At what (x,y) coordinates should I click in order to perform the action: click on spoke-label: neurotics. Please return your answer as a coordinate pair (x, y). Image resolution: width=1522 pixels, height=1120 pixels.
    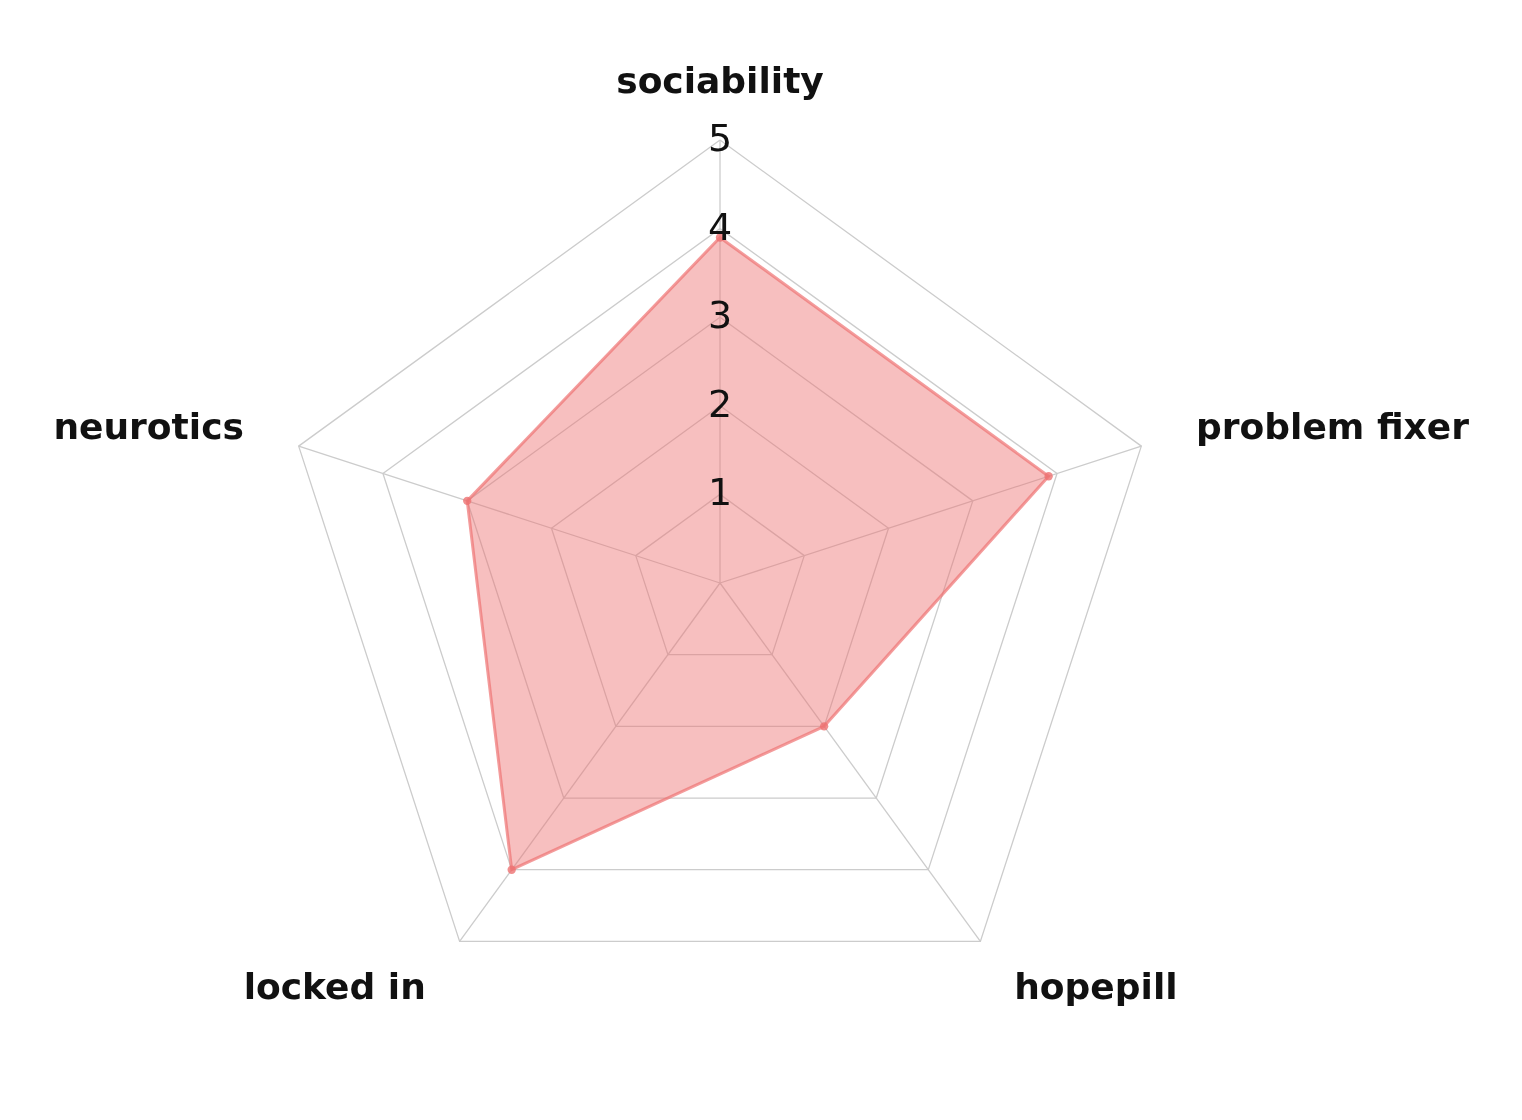
    Looking at the image, I should click on (148, 427).